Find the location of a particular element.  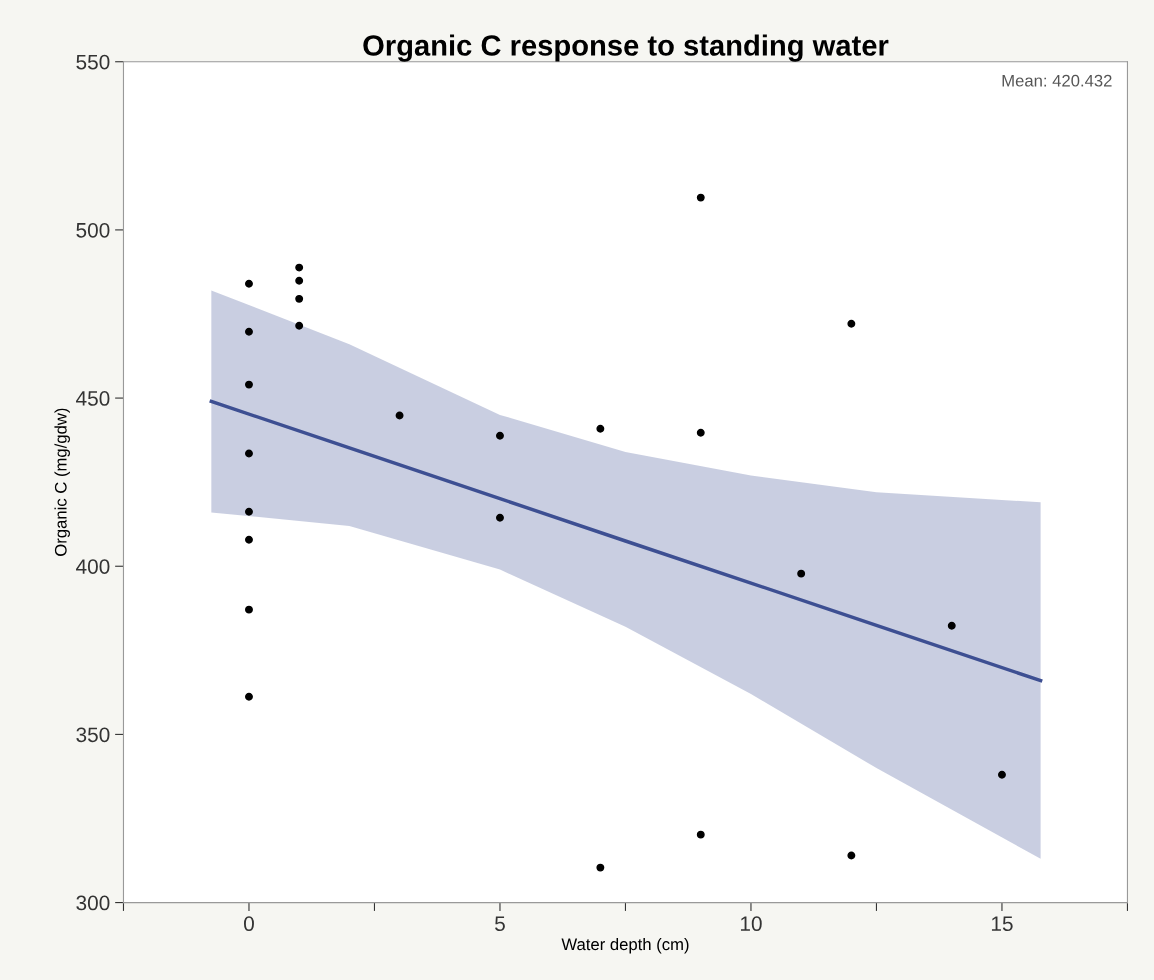

x-tick-label: 0 is located at coordinates (249, 924).